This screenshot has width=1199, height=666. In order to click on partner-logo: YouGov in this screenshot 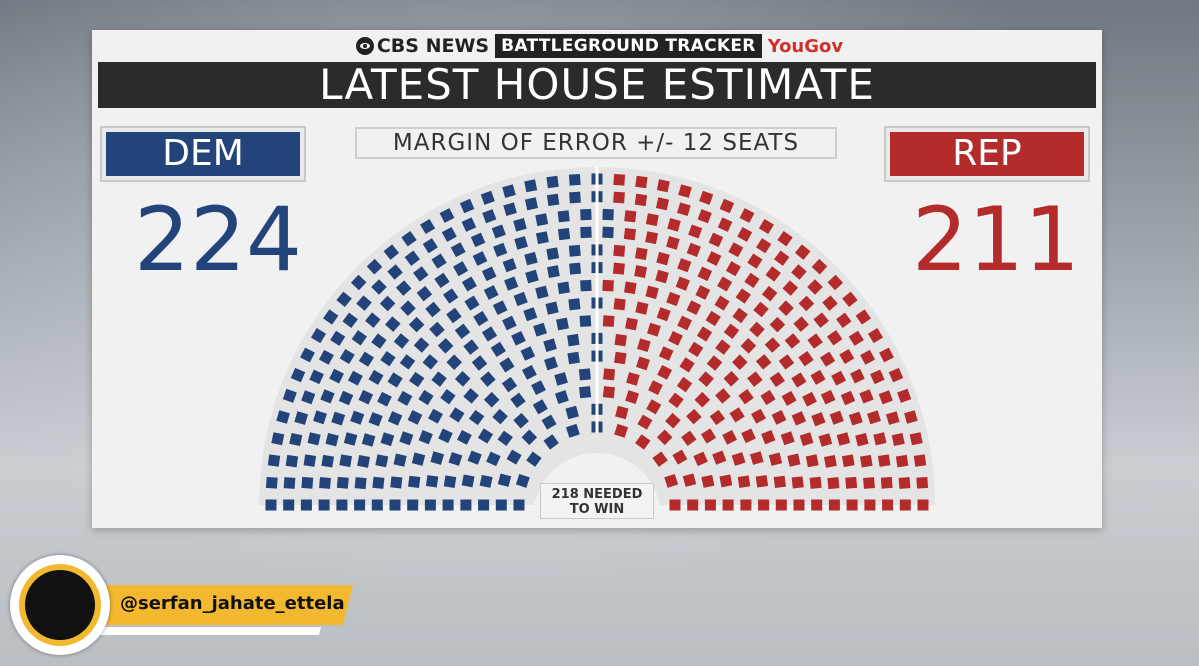, I will do `click(805, 46)`.